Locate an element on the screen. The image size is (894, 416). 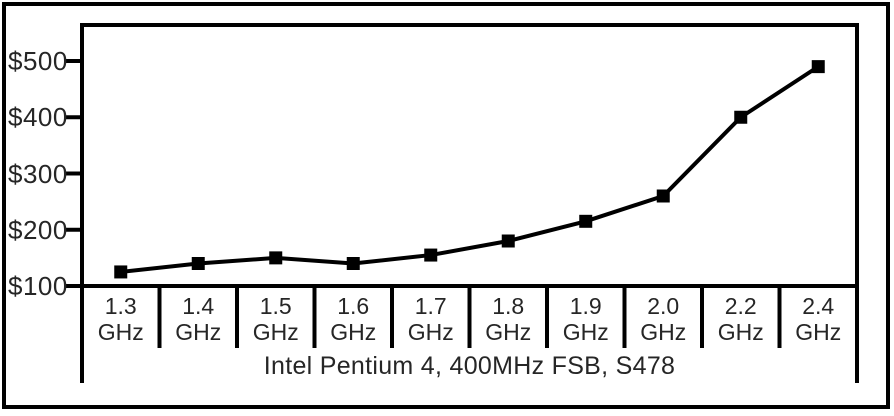
x-category-label: 1.6 GHz is located at coordinates (354, 319).